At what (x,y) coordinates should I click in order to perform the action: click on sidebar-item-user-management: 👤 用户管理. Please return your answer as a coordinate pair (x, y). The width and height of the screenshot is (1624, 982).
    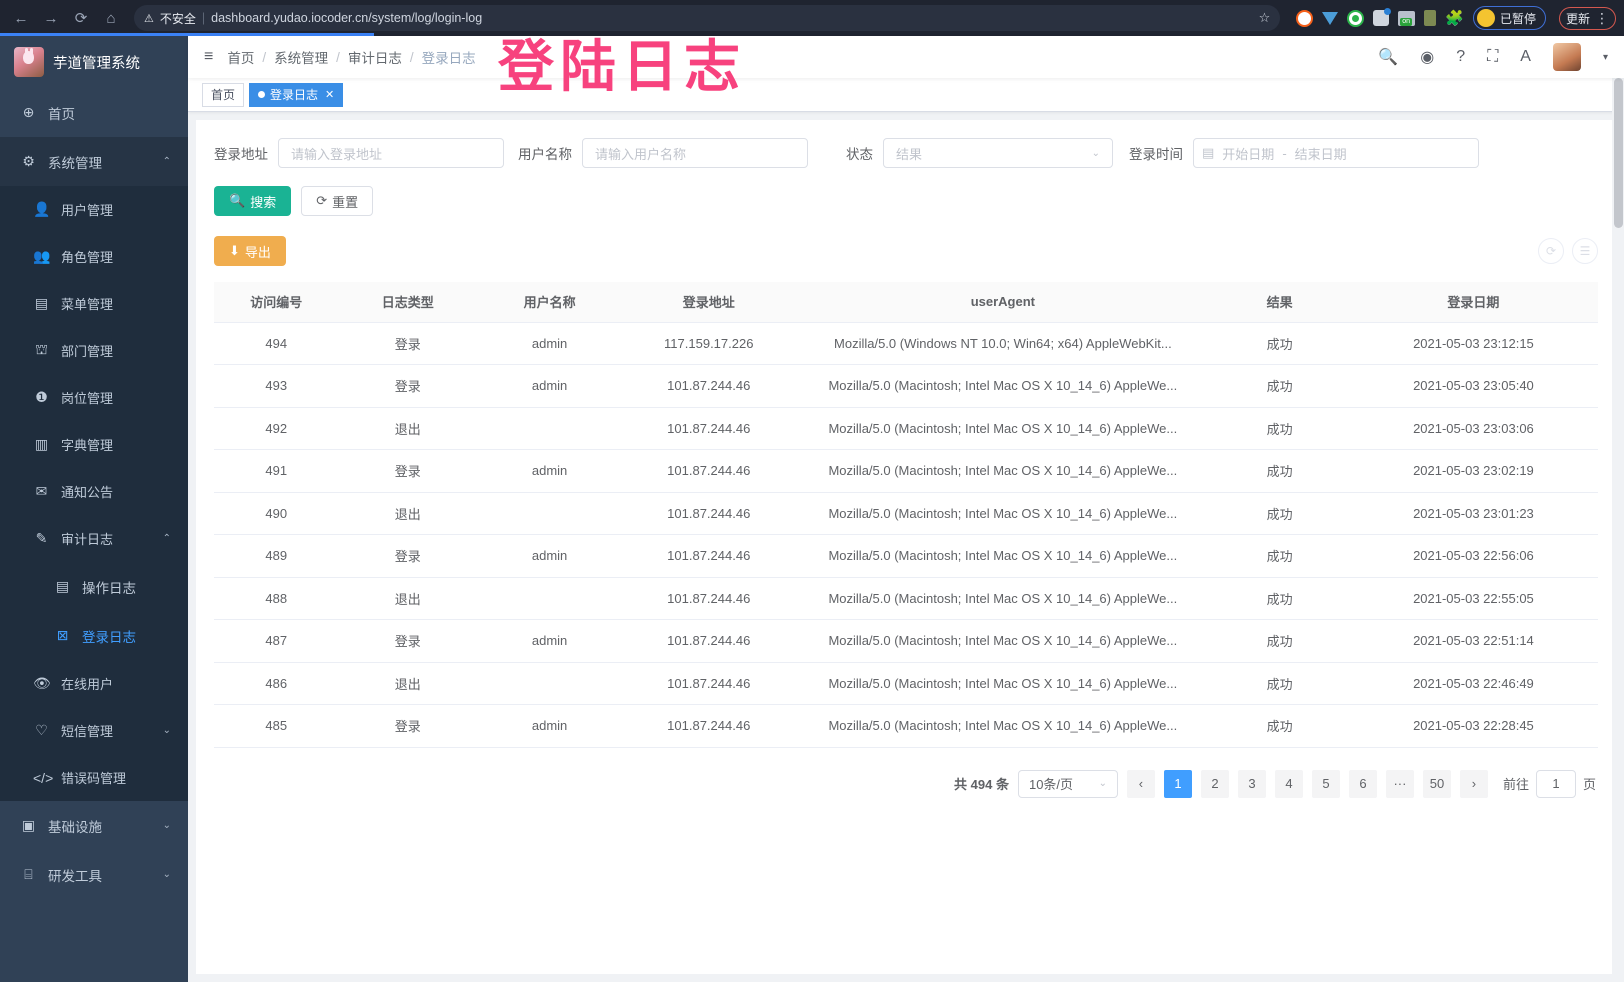
    Looking at the image, I should click on (94, 209).